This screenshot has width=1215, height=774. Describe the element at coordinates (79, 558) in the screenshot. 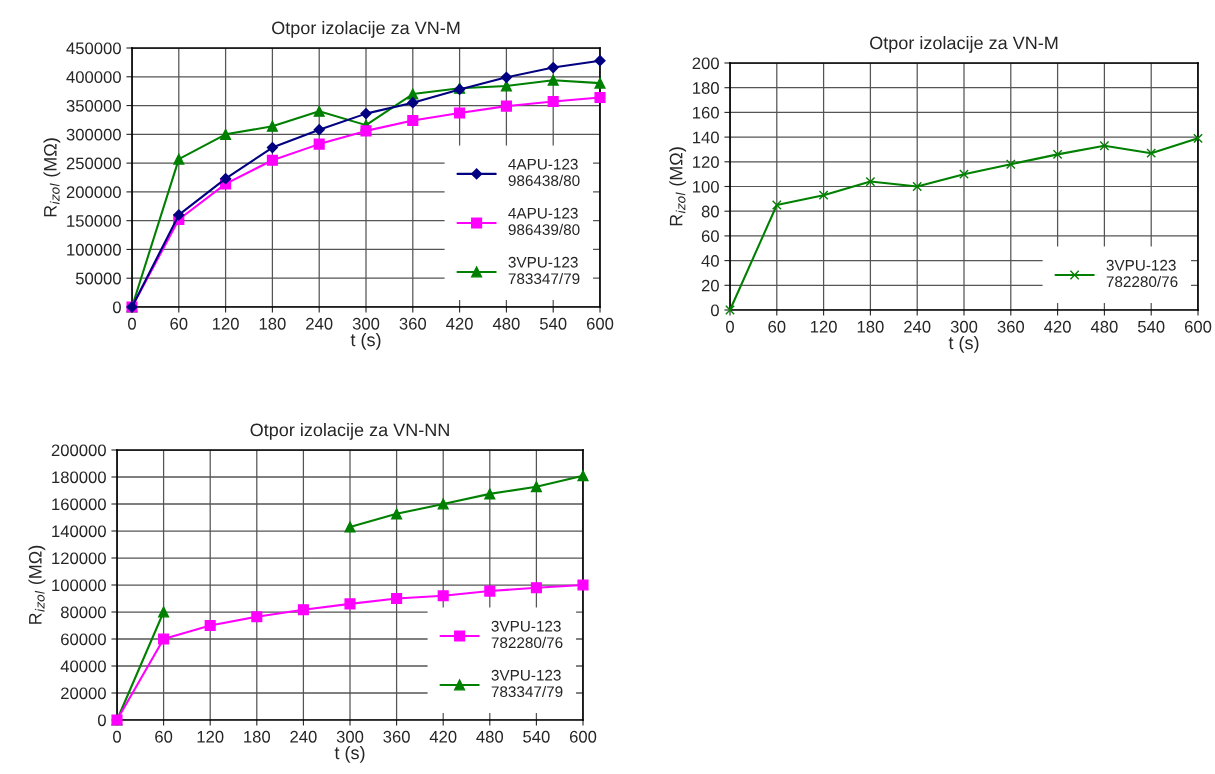

I see `y-tick-label: 120000` at that location.